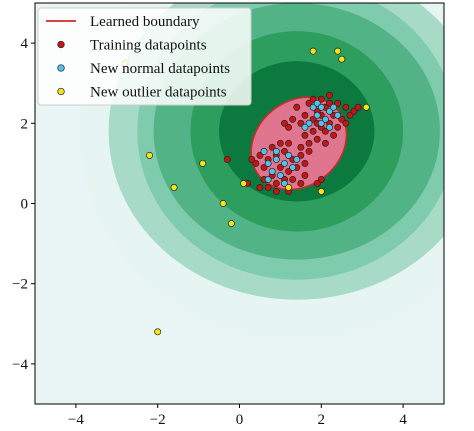  Describe the element at coordinates (20, 365) in the screenshot. I see `y-tick-label-0: −4` at that location.